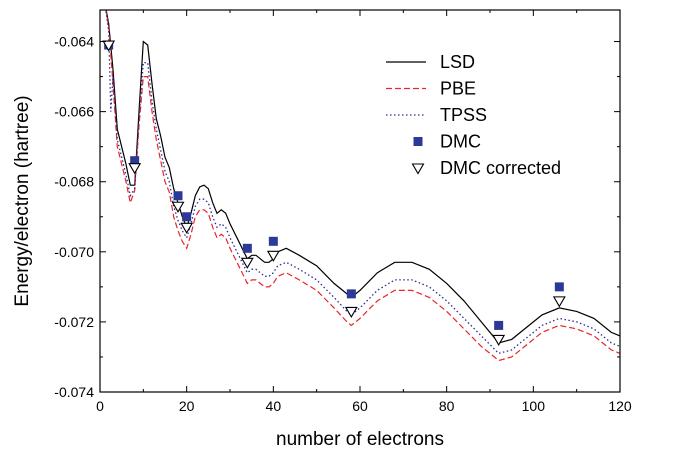 The width and height of the screenshot is (676, 453). I want to click on legend-tpss-label: TPSS, so click(463, 115).